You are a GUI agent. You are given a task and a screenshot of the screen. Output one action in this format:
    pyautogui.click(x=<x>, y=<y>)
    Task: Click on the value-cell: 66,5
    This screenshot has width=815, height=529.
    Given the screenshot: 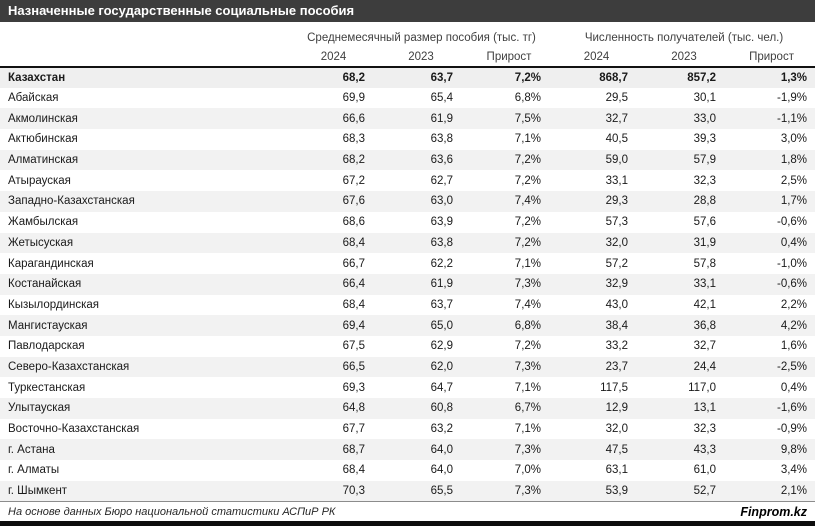 What is the action you would take?
    pyautogui.click(x=333, y=367)
    